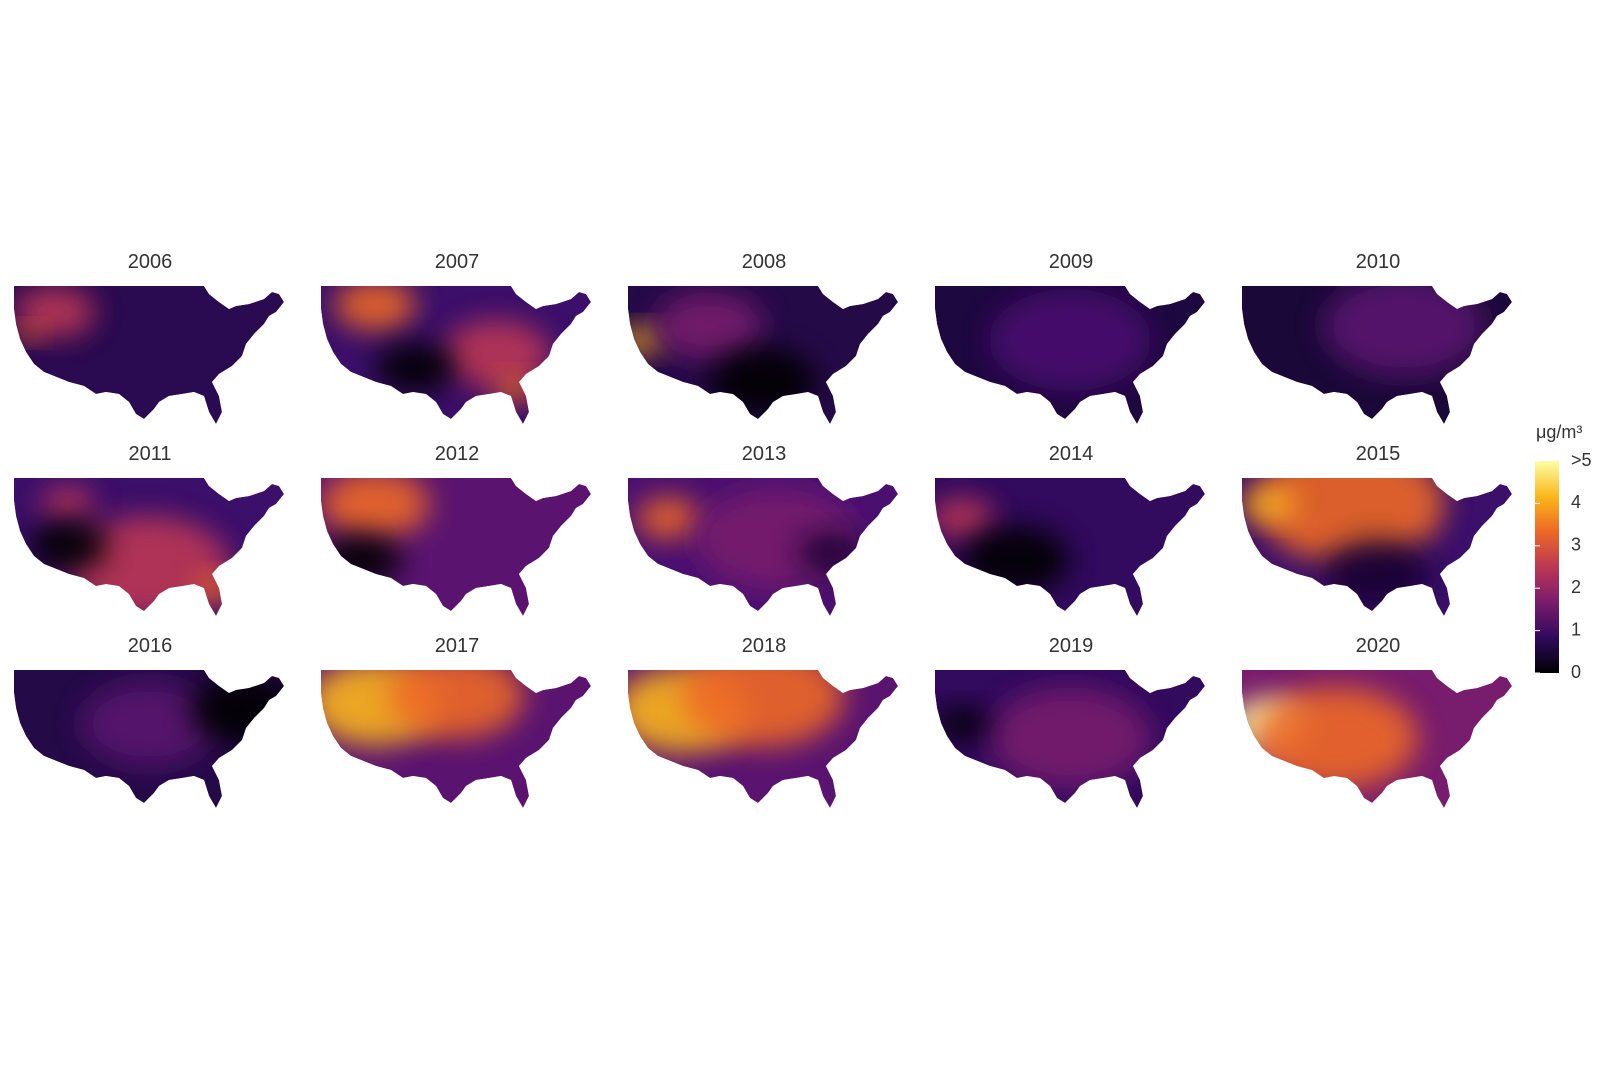  Describe the element at coordinates (457, 646) in the screenshot. I see `panel-title: 2017` at that location.